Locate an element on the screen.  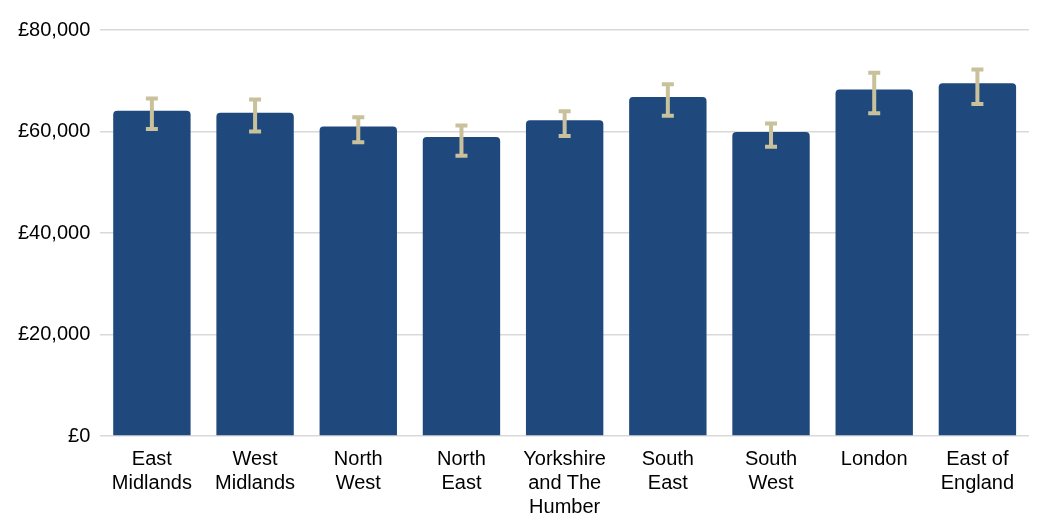
x-tick-label: North West is located at coordinates (358, 469).